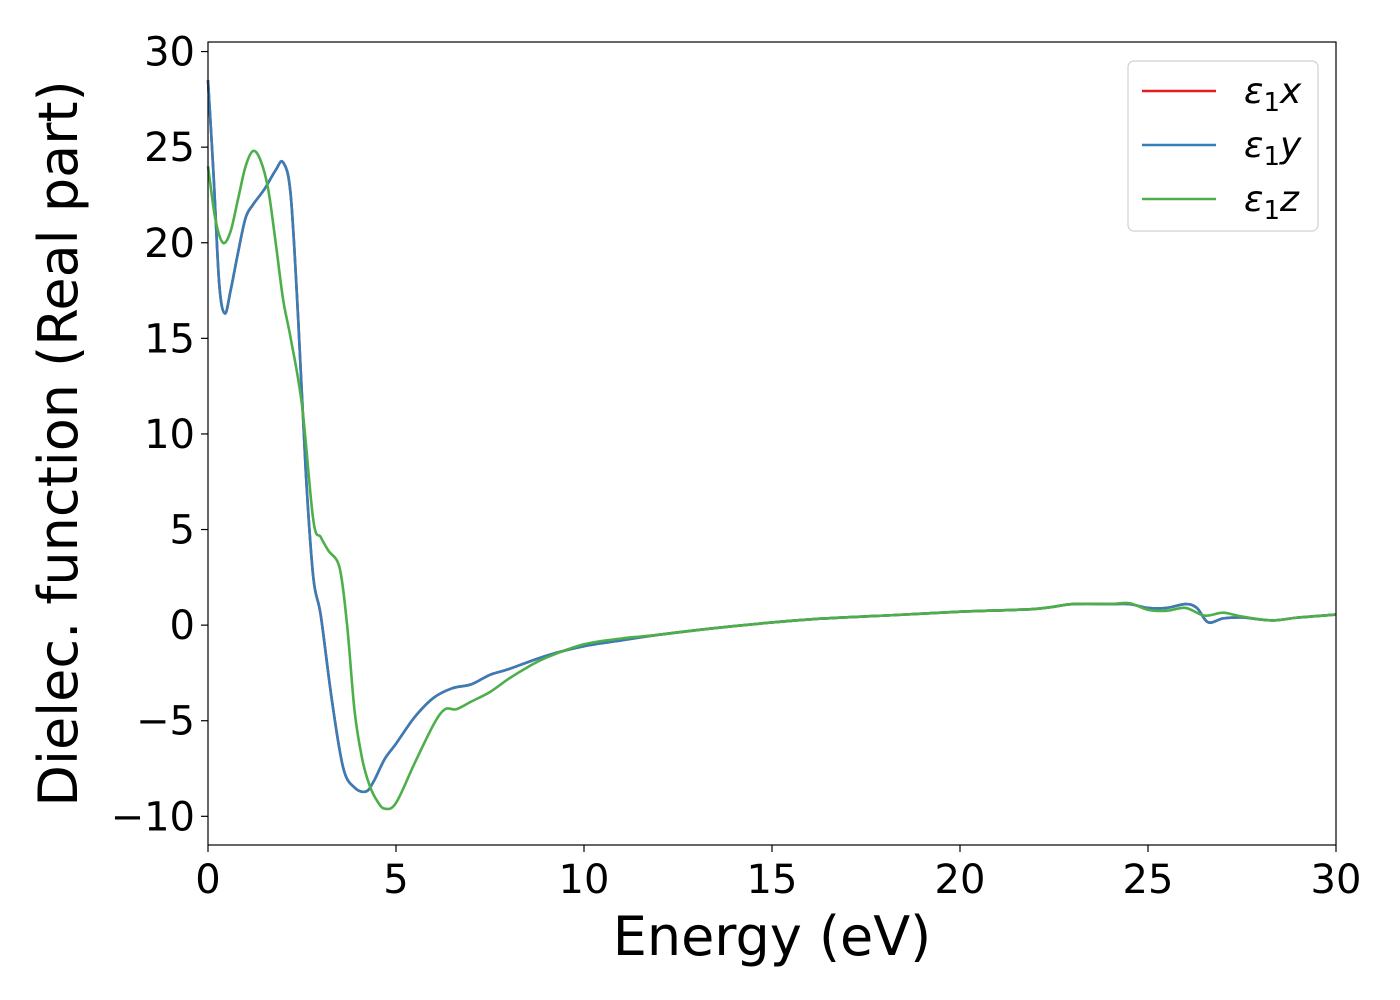 The width and height of the screenshot is (1400, 1000). I want to click on x-axis-title: Energy (eV), so click(772, 936).